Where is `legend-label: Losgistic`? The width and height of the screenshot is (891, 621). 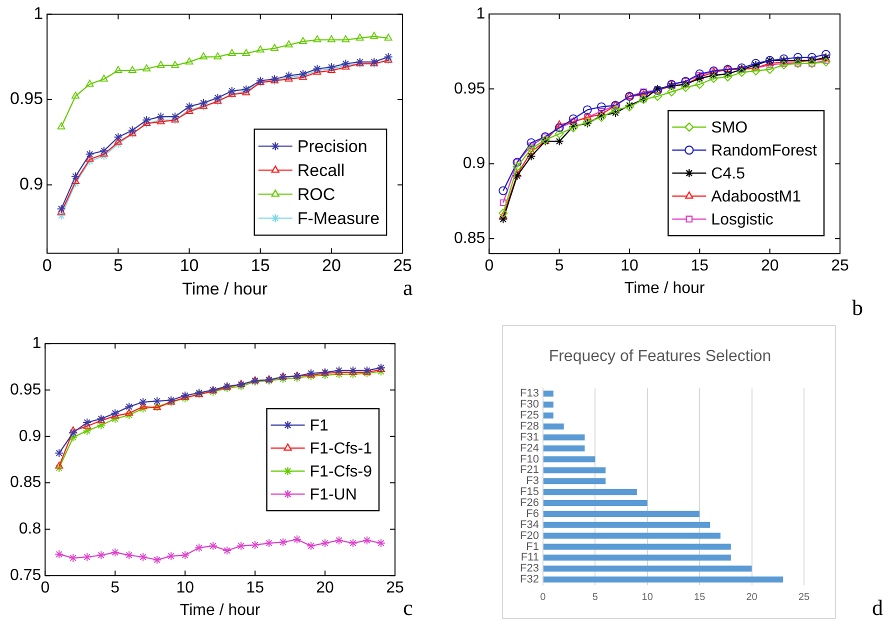
legend-label: Losgistic is located at coordinates (742, 220).